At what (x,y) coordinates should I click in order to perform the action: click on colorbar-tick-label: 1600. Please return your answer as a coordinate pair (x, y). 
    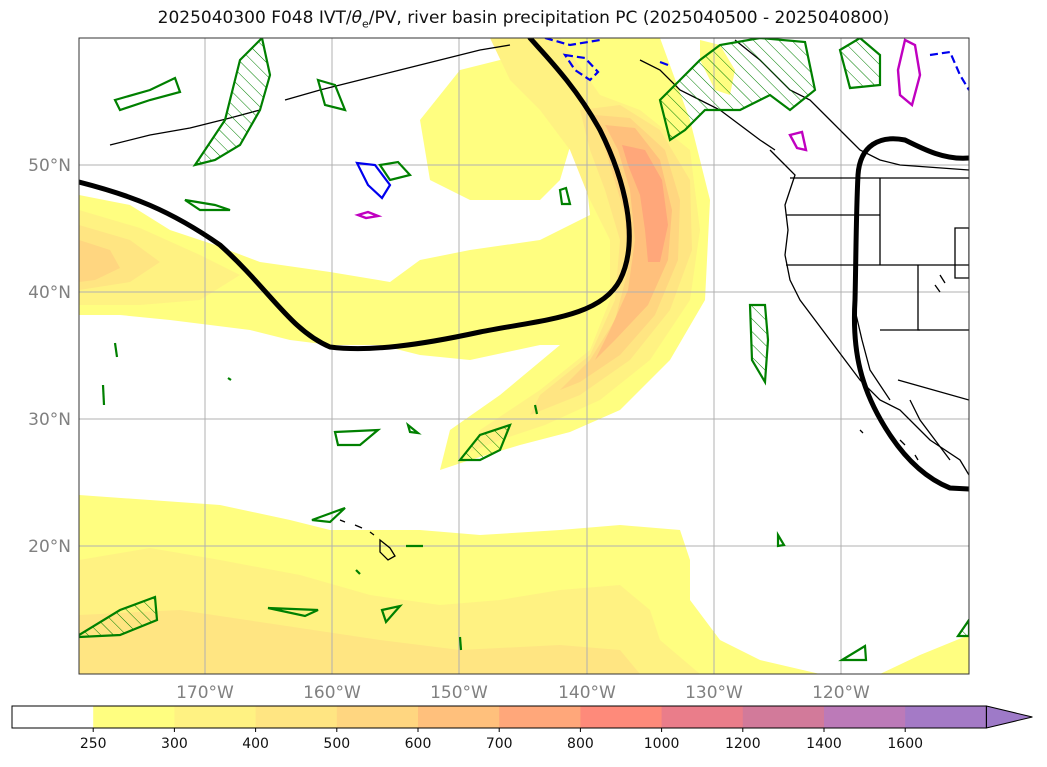
    Looking at the image, I should click on (905, 744).